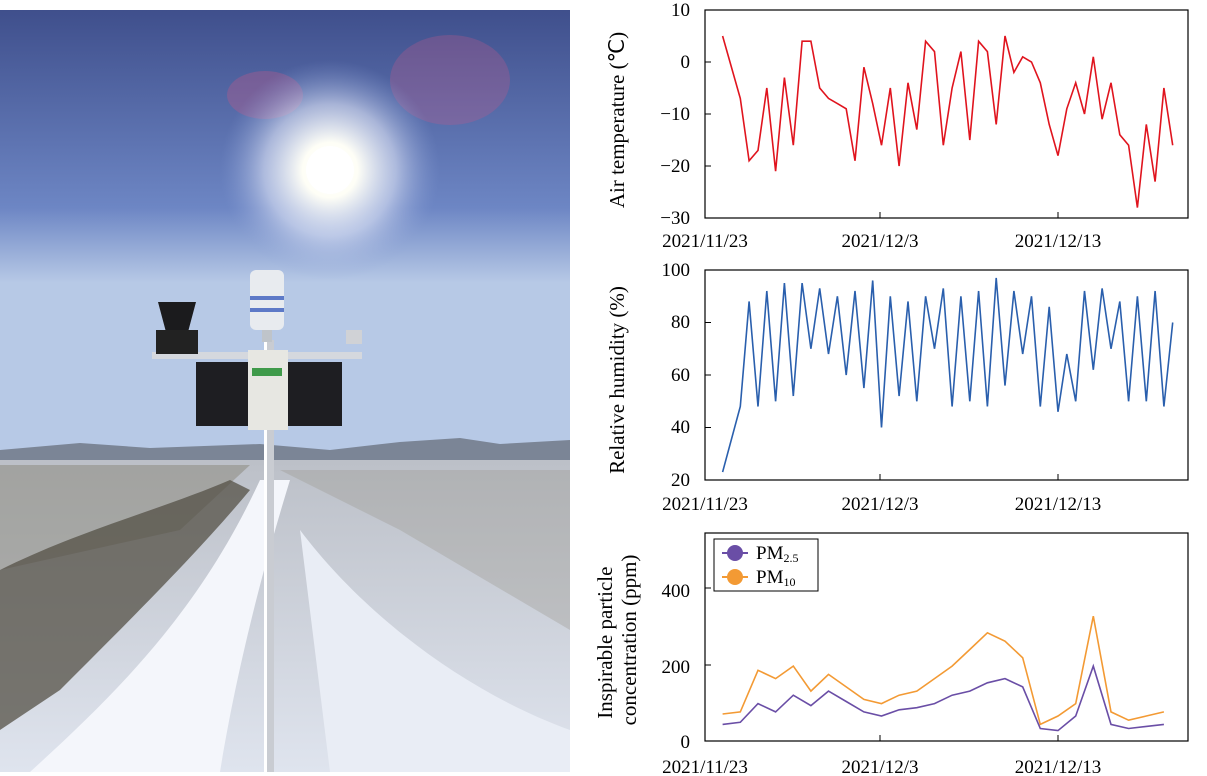  I want to click on y-axis-title: Inspirable particle concentration (ppm), so click(617, 640).